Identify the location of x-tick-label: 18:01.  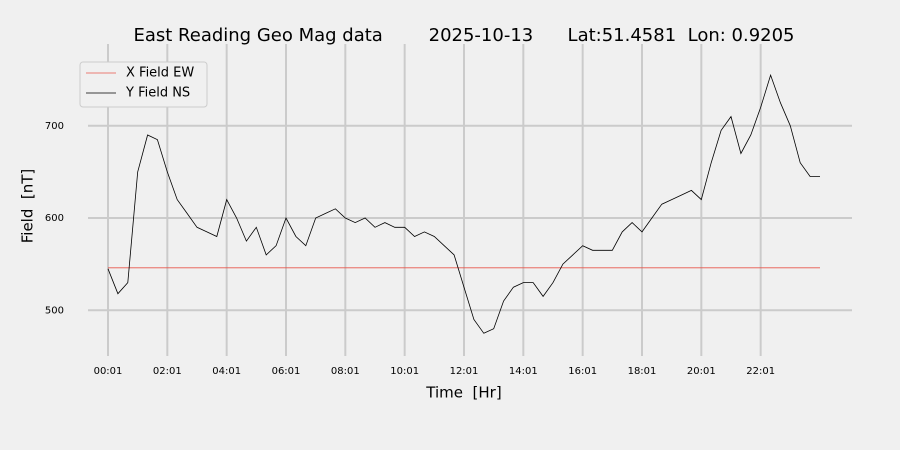
(642, 371).